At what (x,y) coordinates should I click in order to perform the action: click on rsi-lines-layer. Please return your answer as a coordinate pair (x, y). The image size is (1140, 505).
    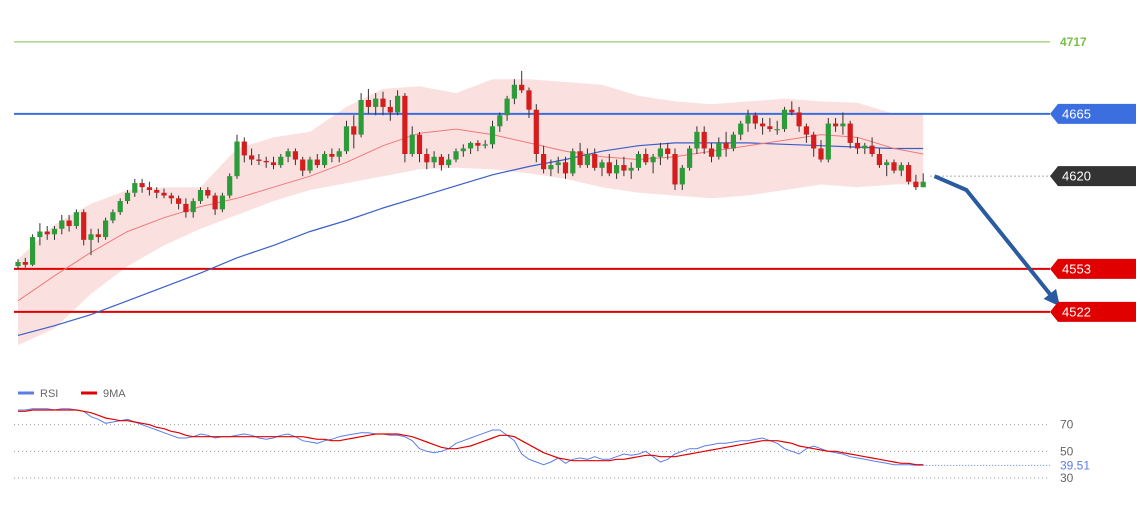
    Looking at the image, I should click on (471, 437).